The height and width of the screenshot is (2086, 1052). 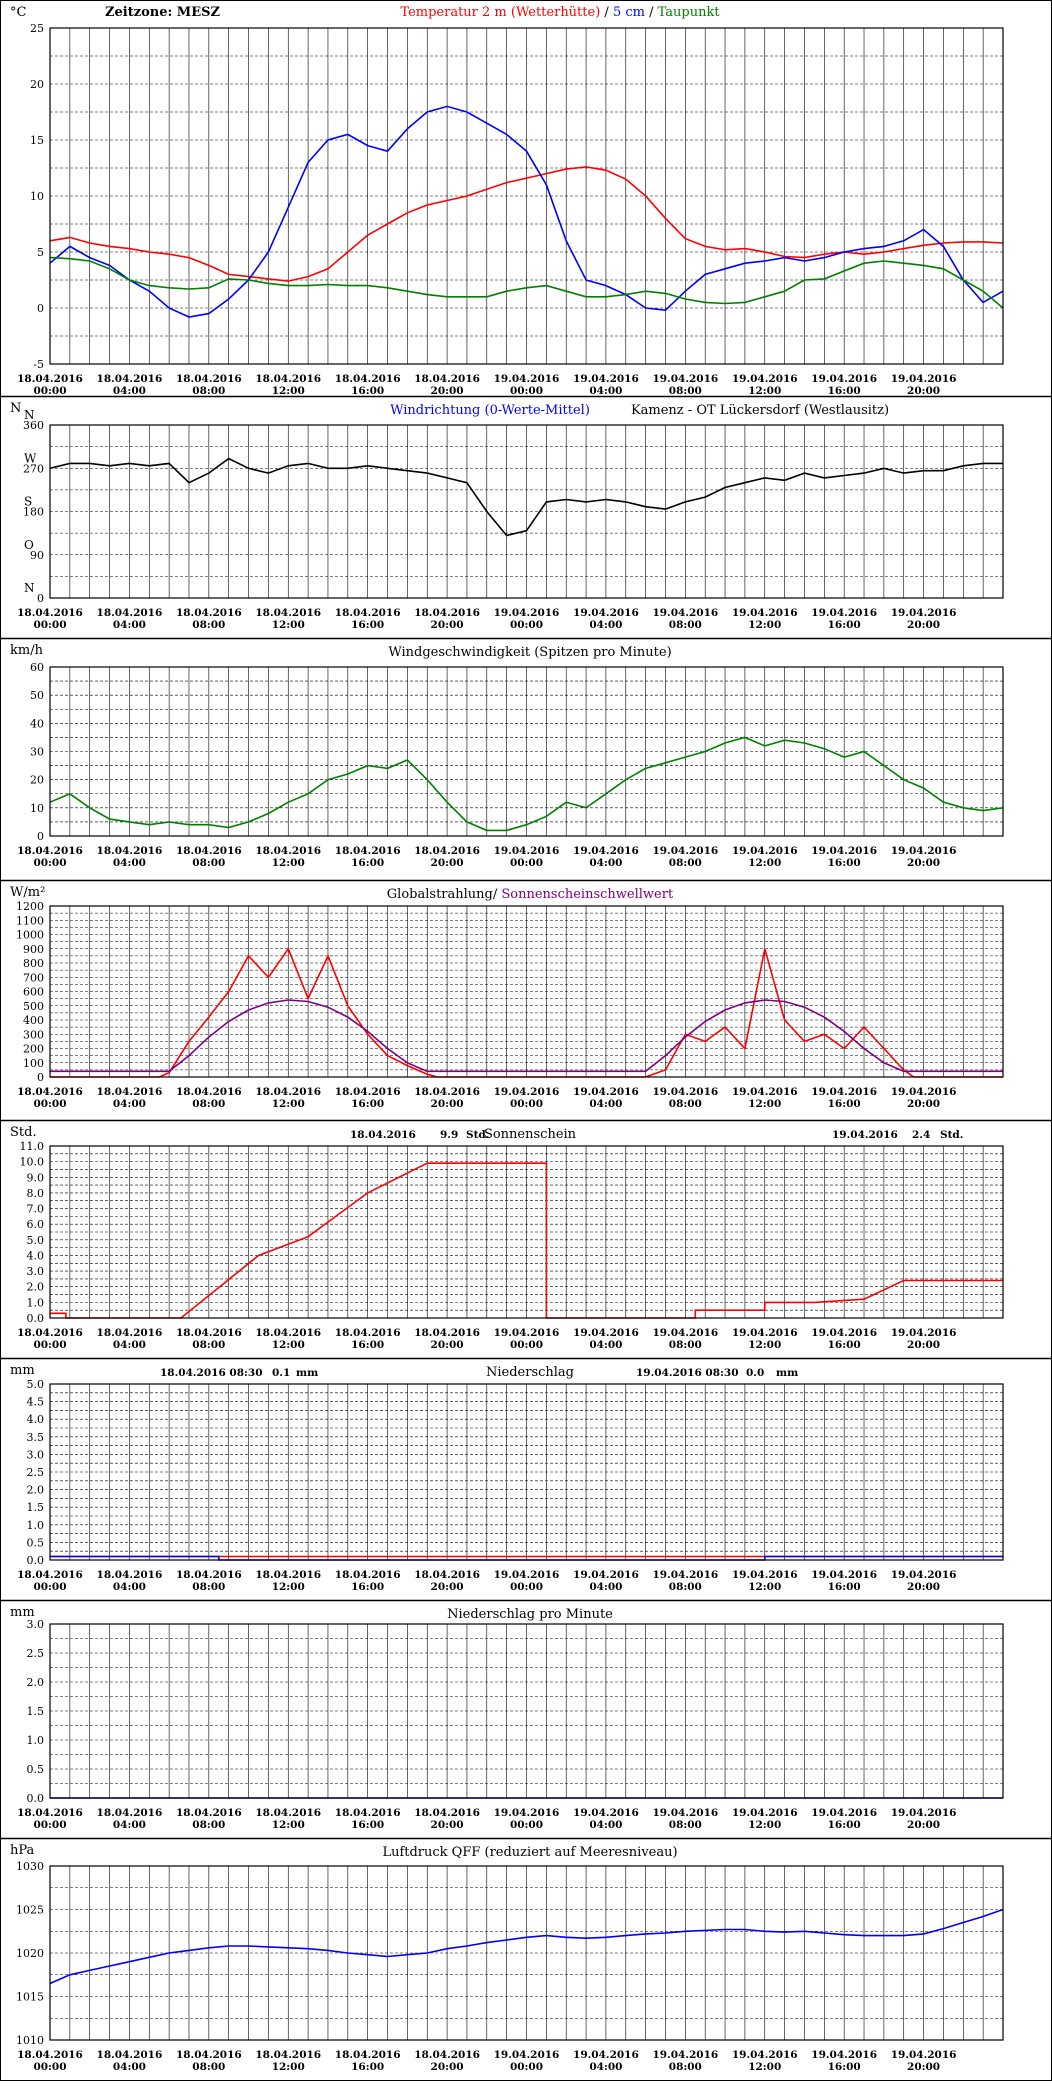 What do you see at coordinates (36, 1287) in the screenshot?
I see `y-tick-label: 2.0` at bounding box center [36, 1287].